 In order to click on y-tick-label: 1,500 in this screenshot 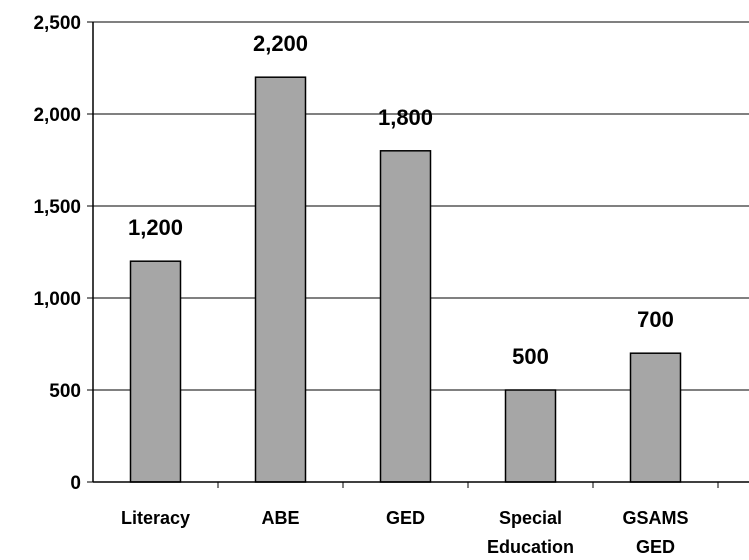, I will do `click(57, 207)`.